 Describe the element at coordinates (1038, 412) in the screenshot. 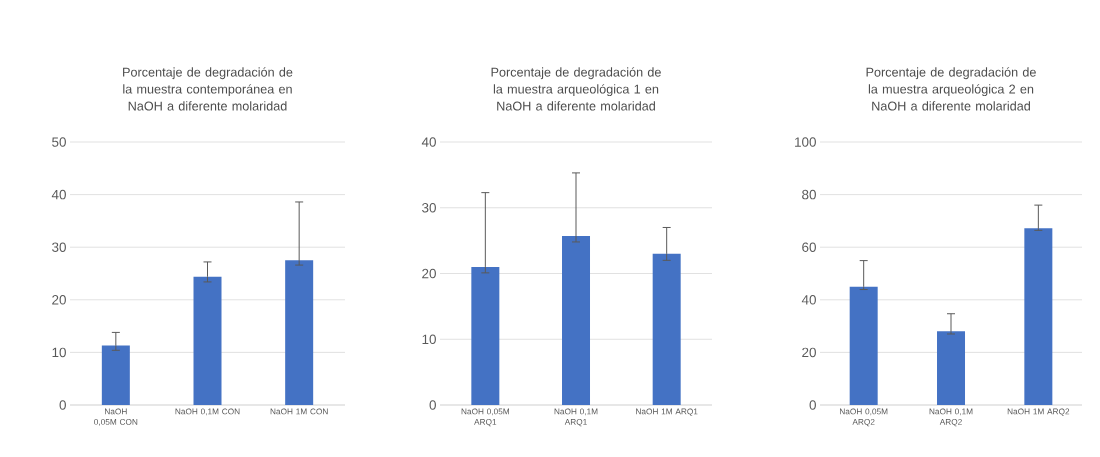

I see `x-tick-label: NaOH 1M ARQ2` at that location.